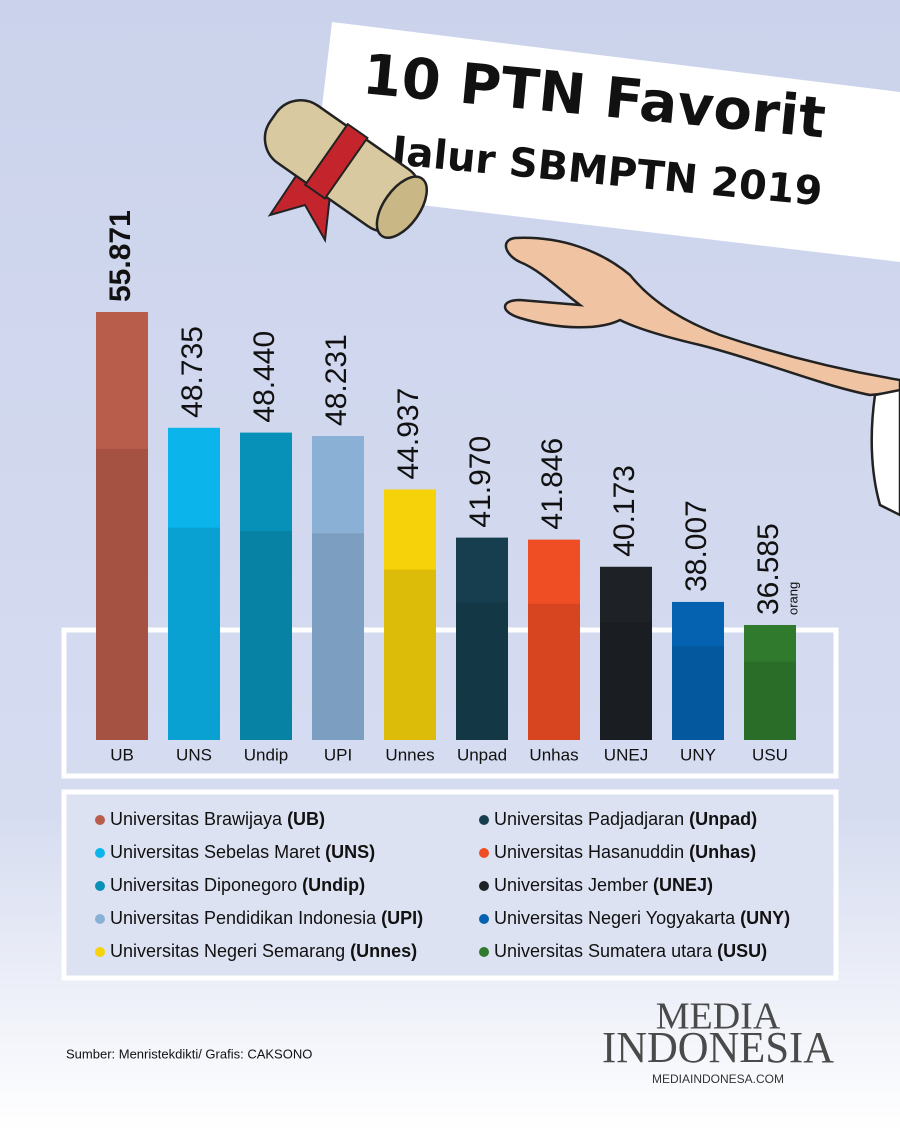 This screenshot has width=900, height=1131. I want to click on legend-abbr: (Unpad), so click(723, 819).